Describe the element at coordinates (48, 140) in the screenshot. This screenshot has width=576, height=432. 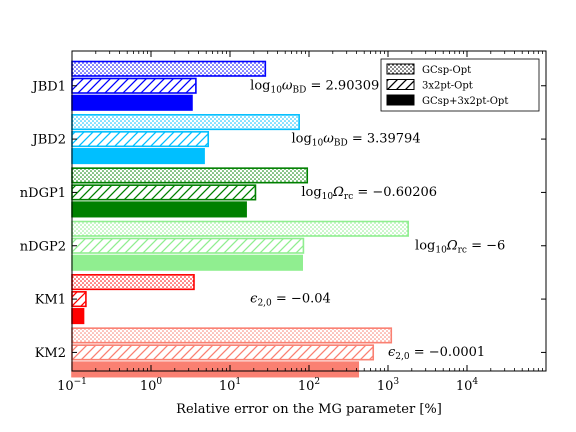
I see `y-tick-label-jbd2: JBD2` at that location.